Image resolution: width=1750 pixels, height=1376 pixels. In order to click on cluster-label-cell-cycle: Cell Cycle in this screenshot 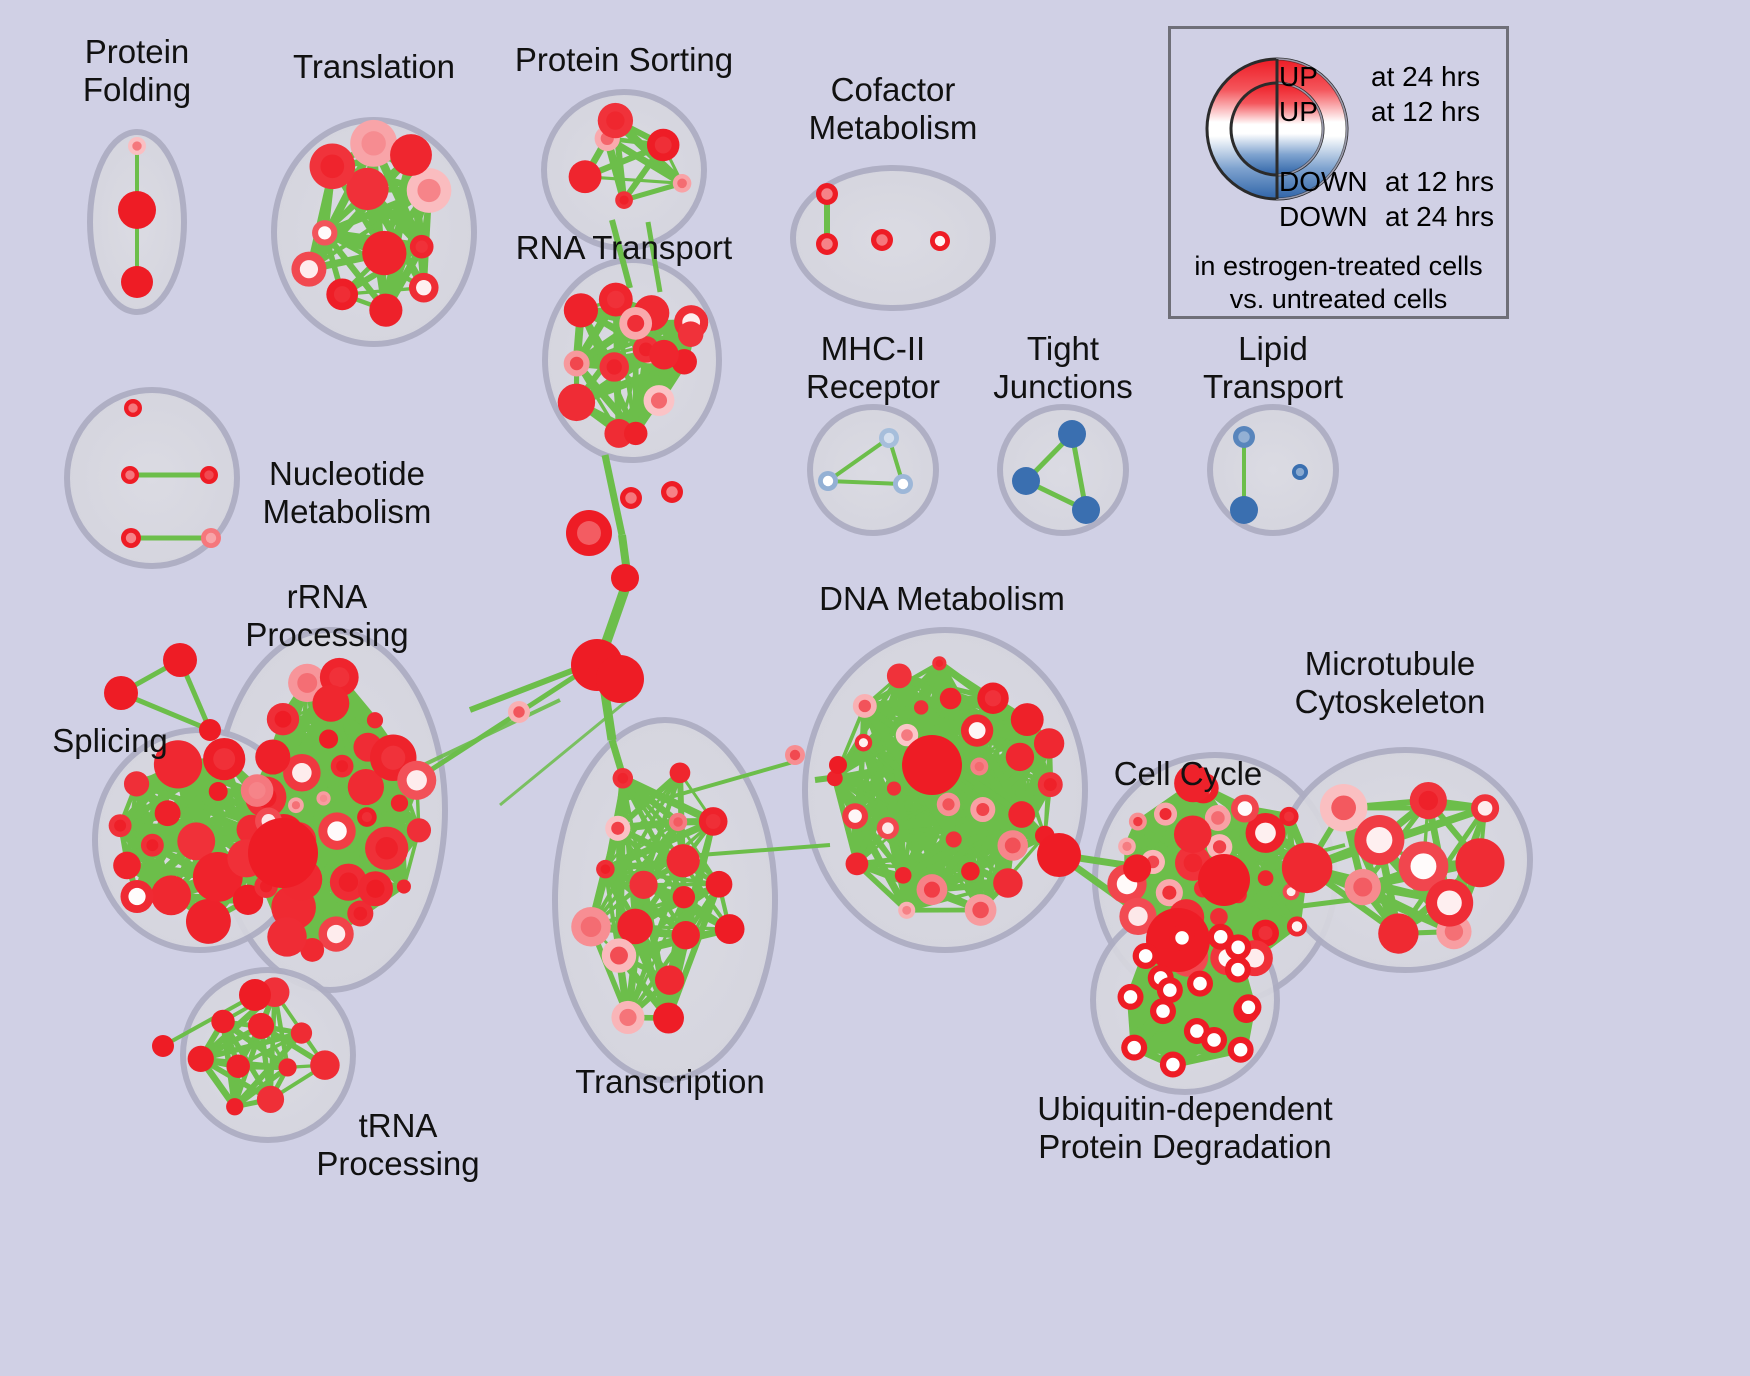, I will do `click(1188, 773)`.